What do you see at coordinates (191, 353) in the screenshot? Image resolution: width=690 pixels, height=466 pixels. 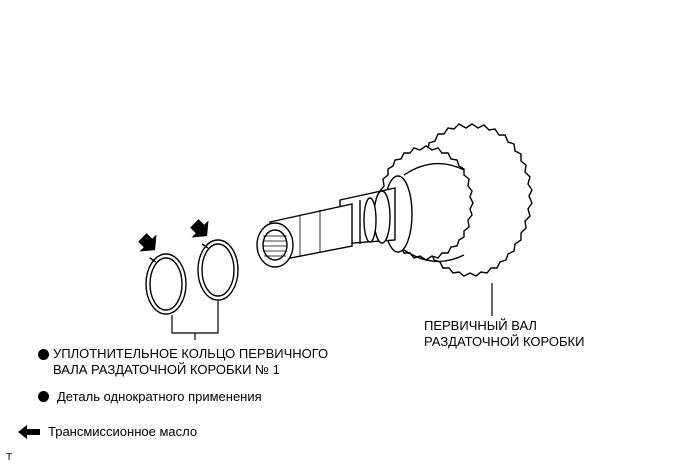 I see `ring-label-line1: УПЛОТНИТЕЛЬНОЕ КОЛЬЦО ПЕРВИЧНОГО` at bounding box center [191, 353].